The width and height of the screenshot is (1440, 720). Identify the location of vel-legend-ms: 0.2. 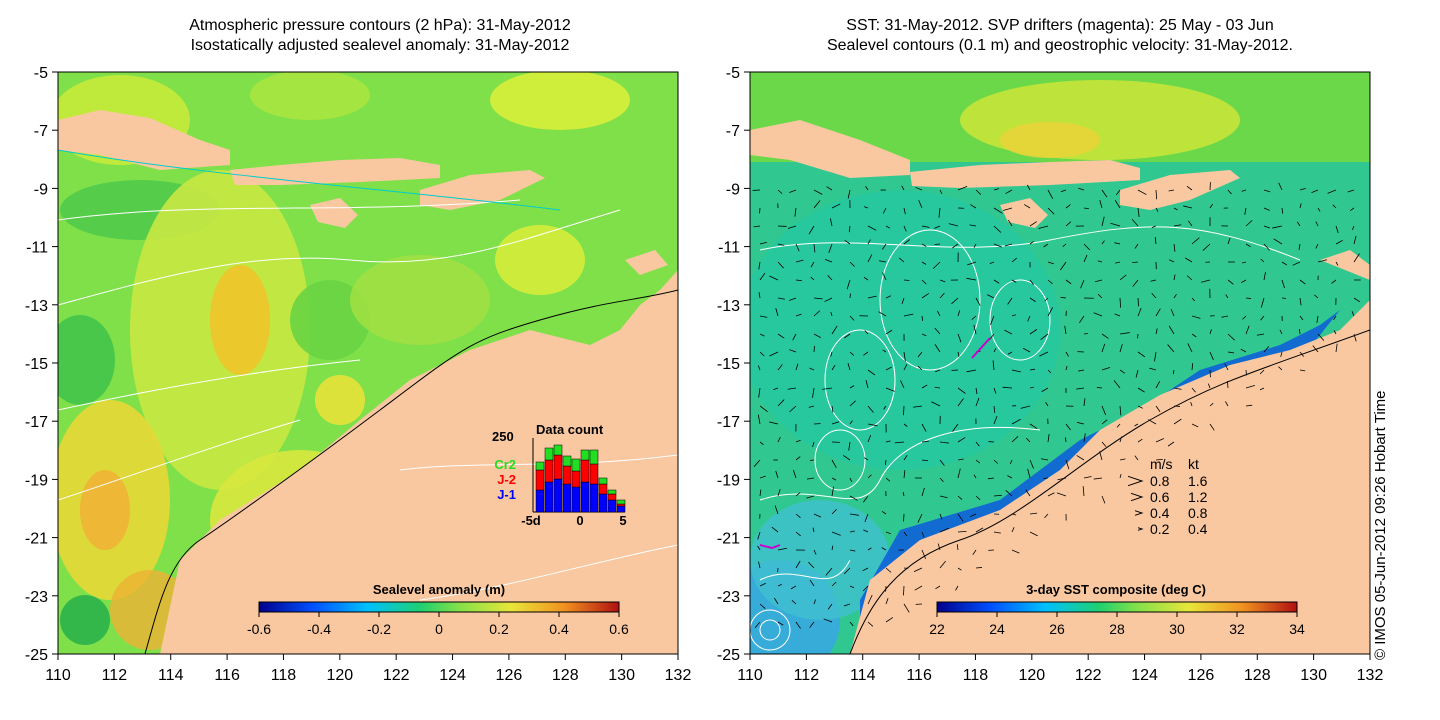
(1160, 529).